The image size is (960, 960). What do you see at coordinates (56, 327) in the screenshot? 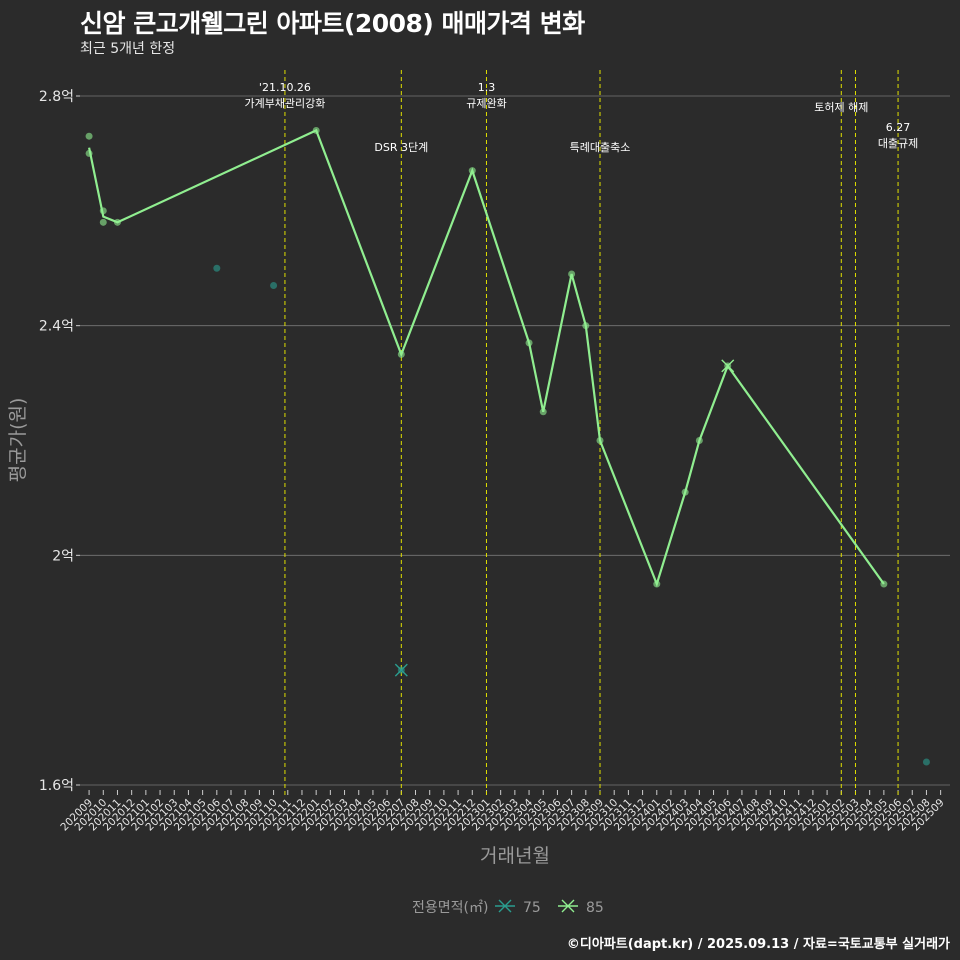
I see `y-tick-label: 2.4억` at bounding box center [56, 327].